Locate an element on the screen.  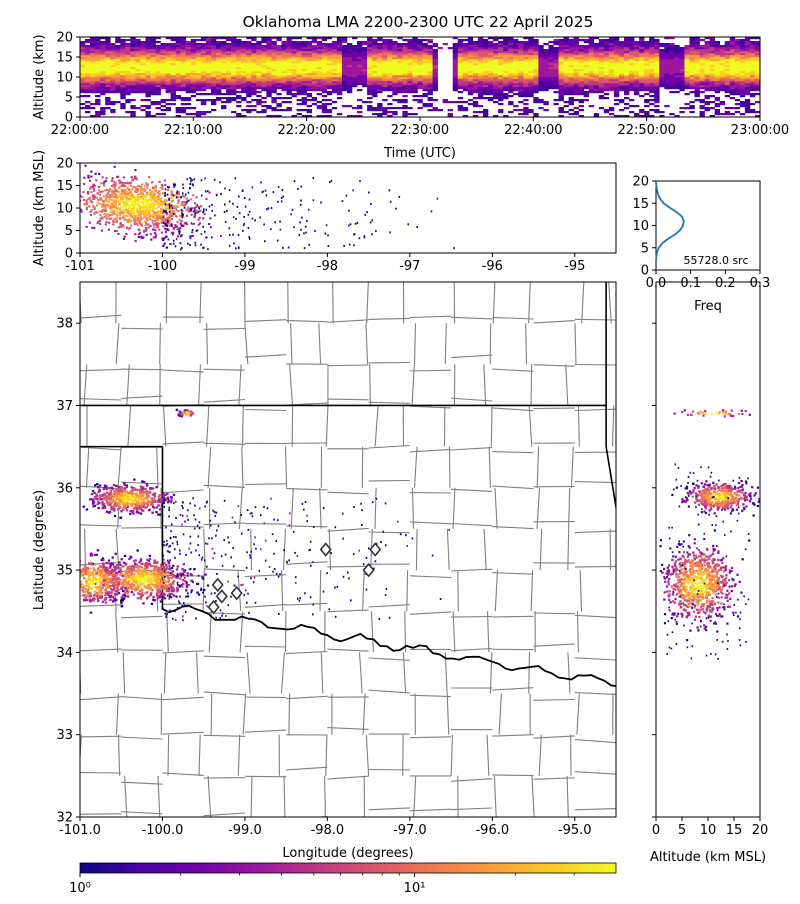
time-height-x-tick-label: 22:30:00 is located at coordinates (420, 130).